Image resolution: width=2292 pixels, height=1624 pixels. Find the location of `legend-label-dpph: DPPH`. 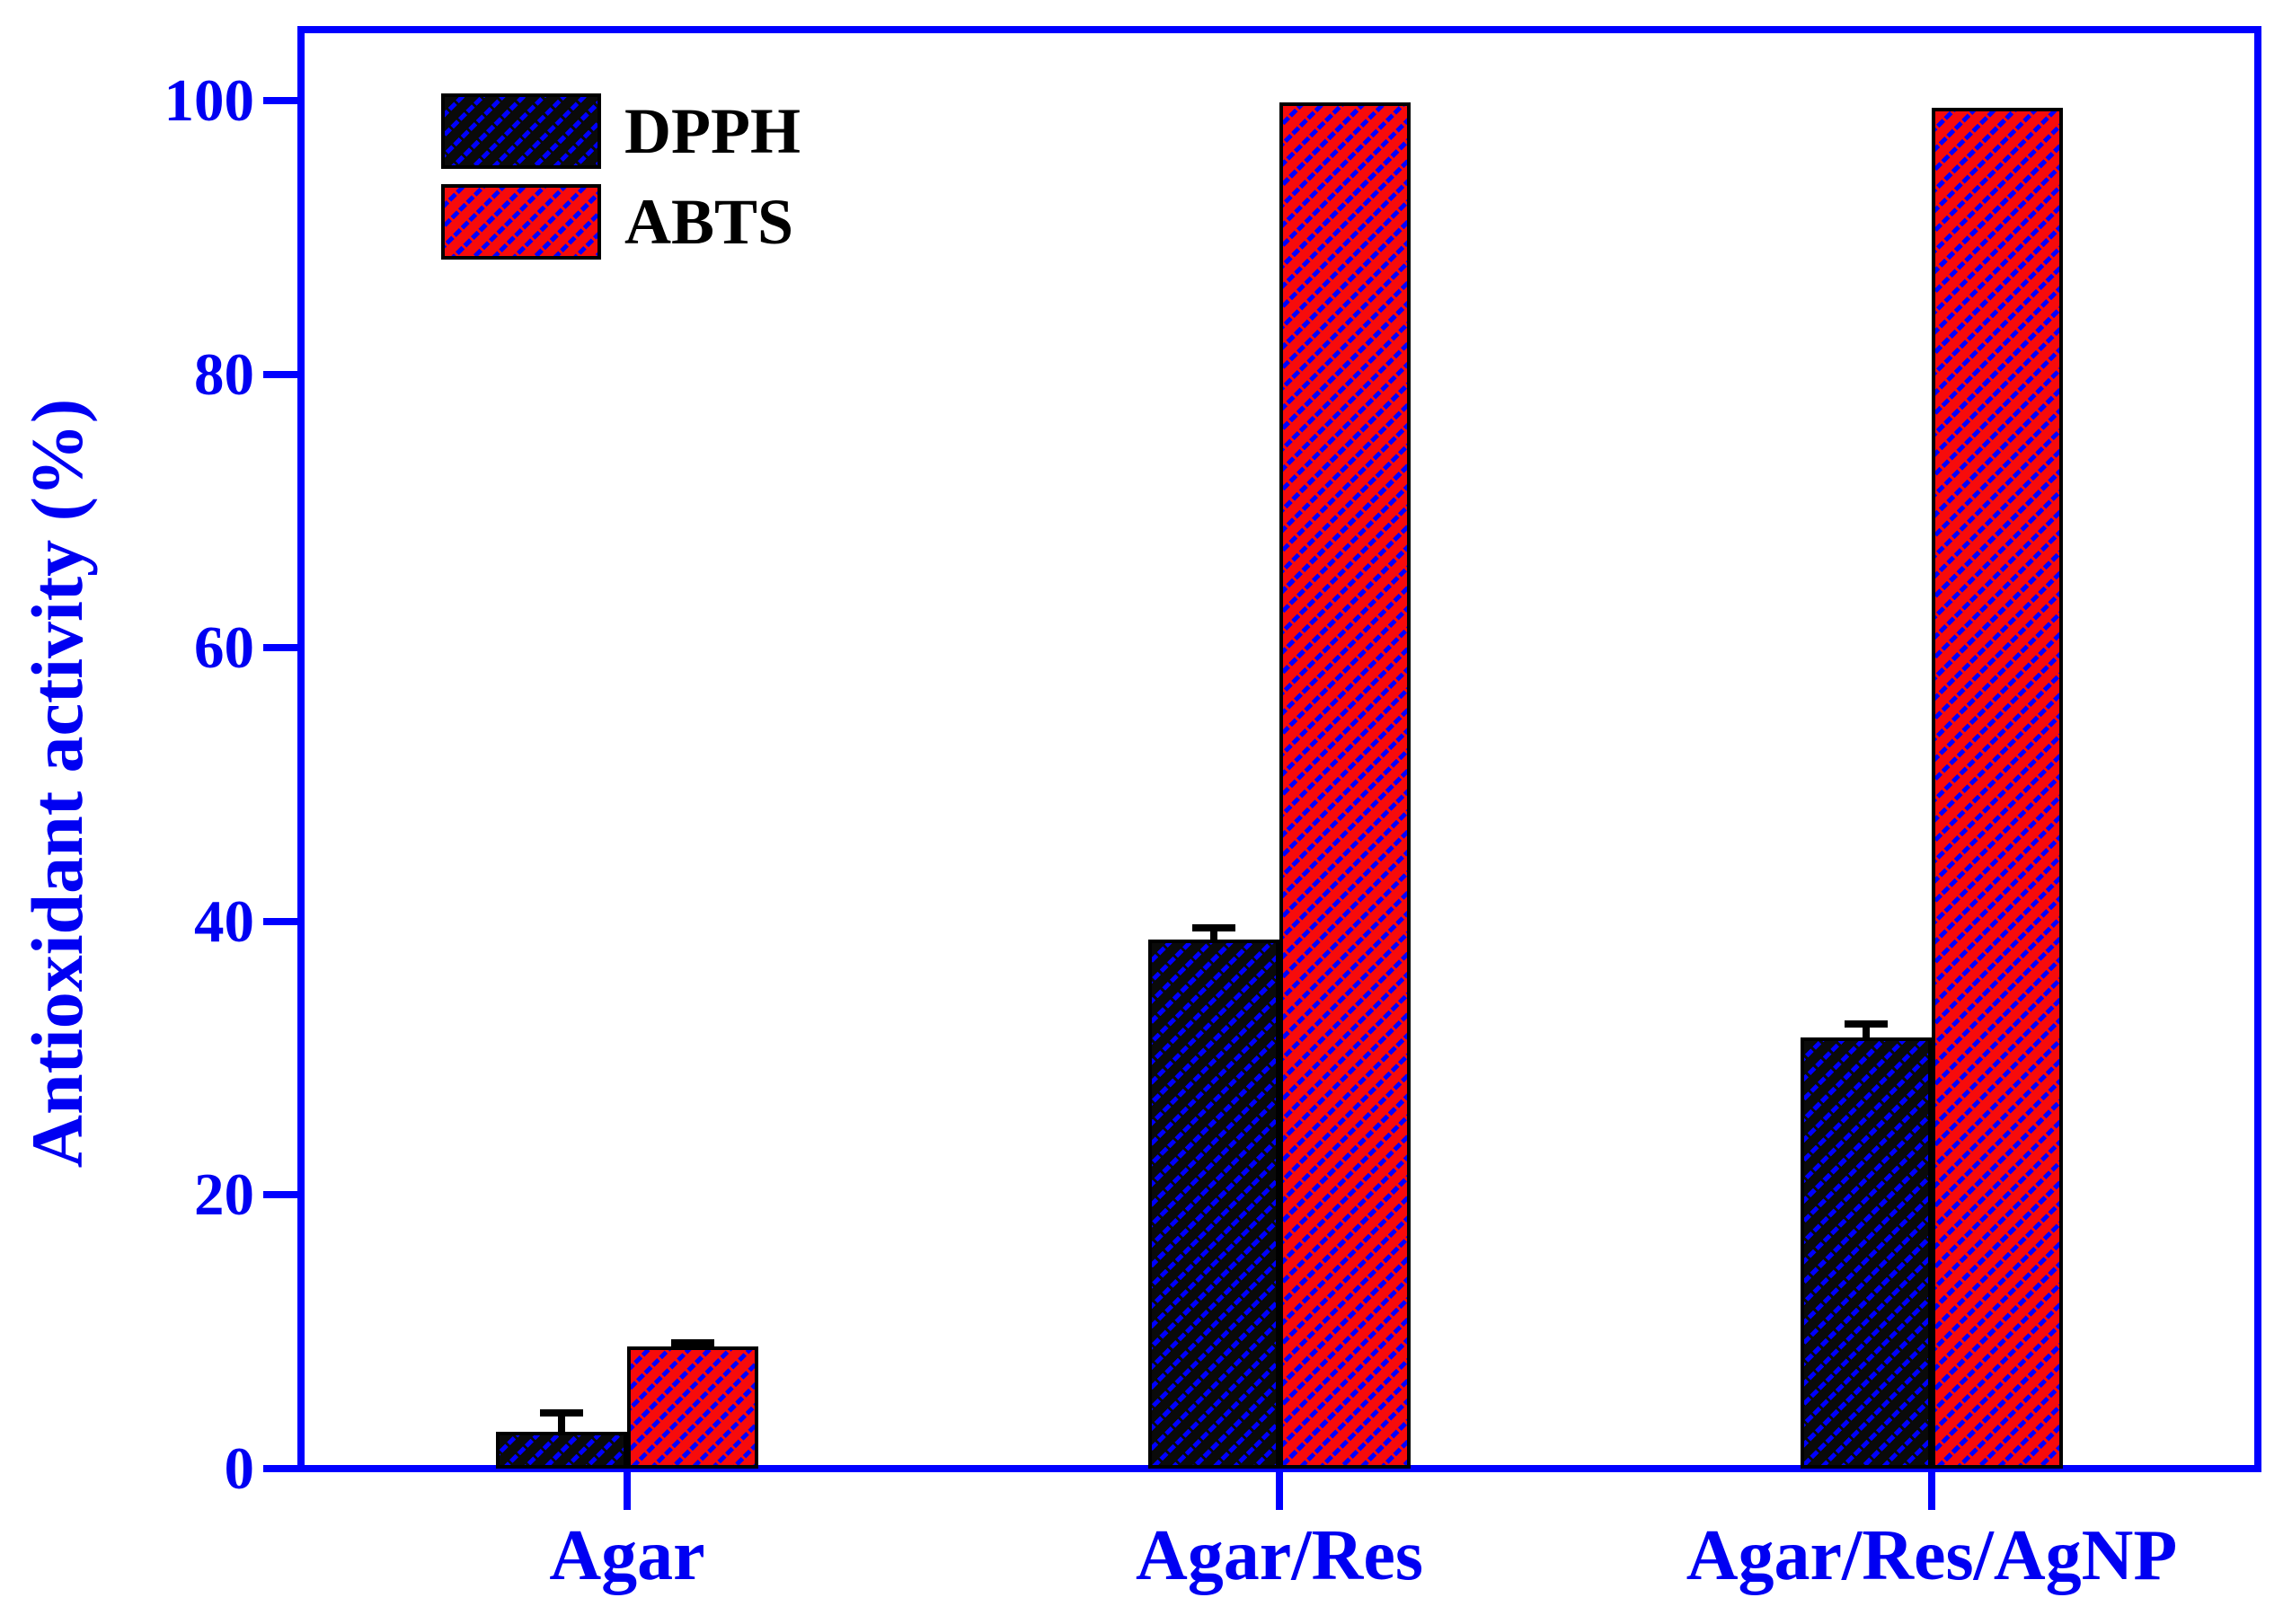

legend-label-dpph: DPPH is located at coordinates (713, 131).